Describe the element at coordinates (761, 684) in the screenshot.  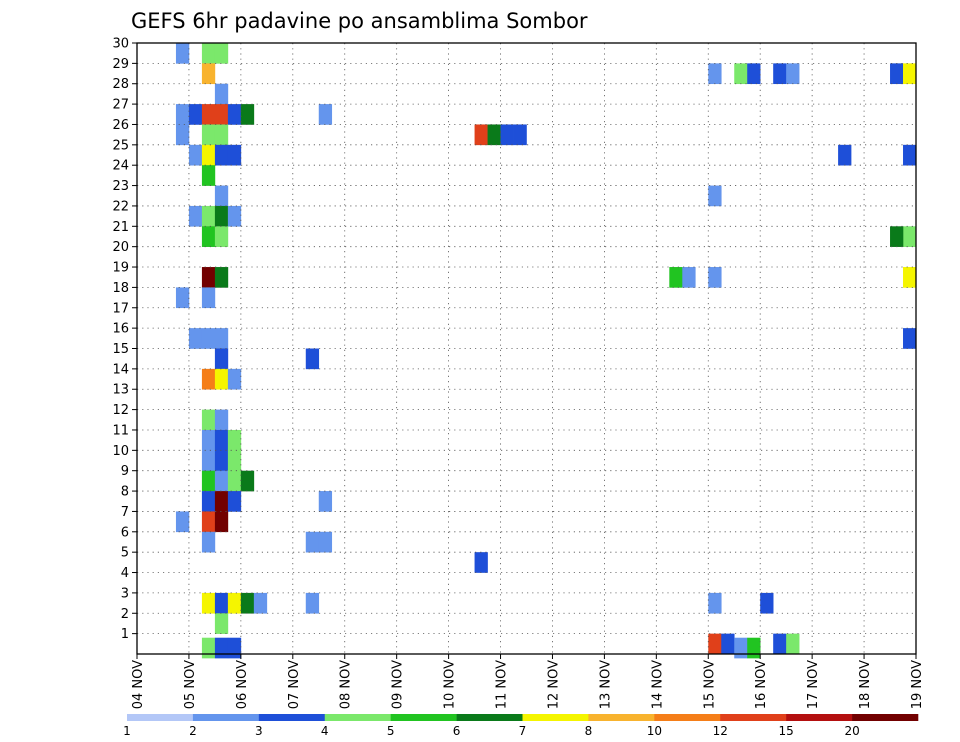
I see `x-tick-label: 16 NOV` at that location.